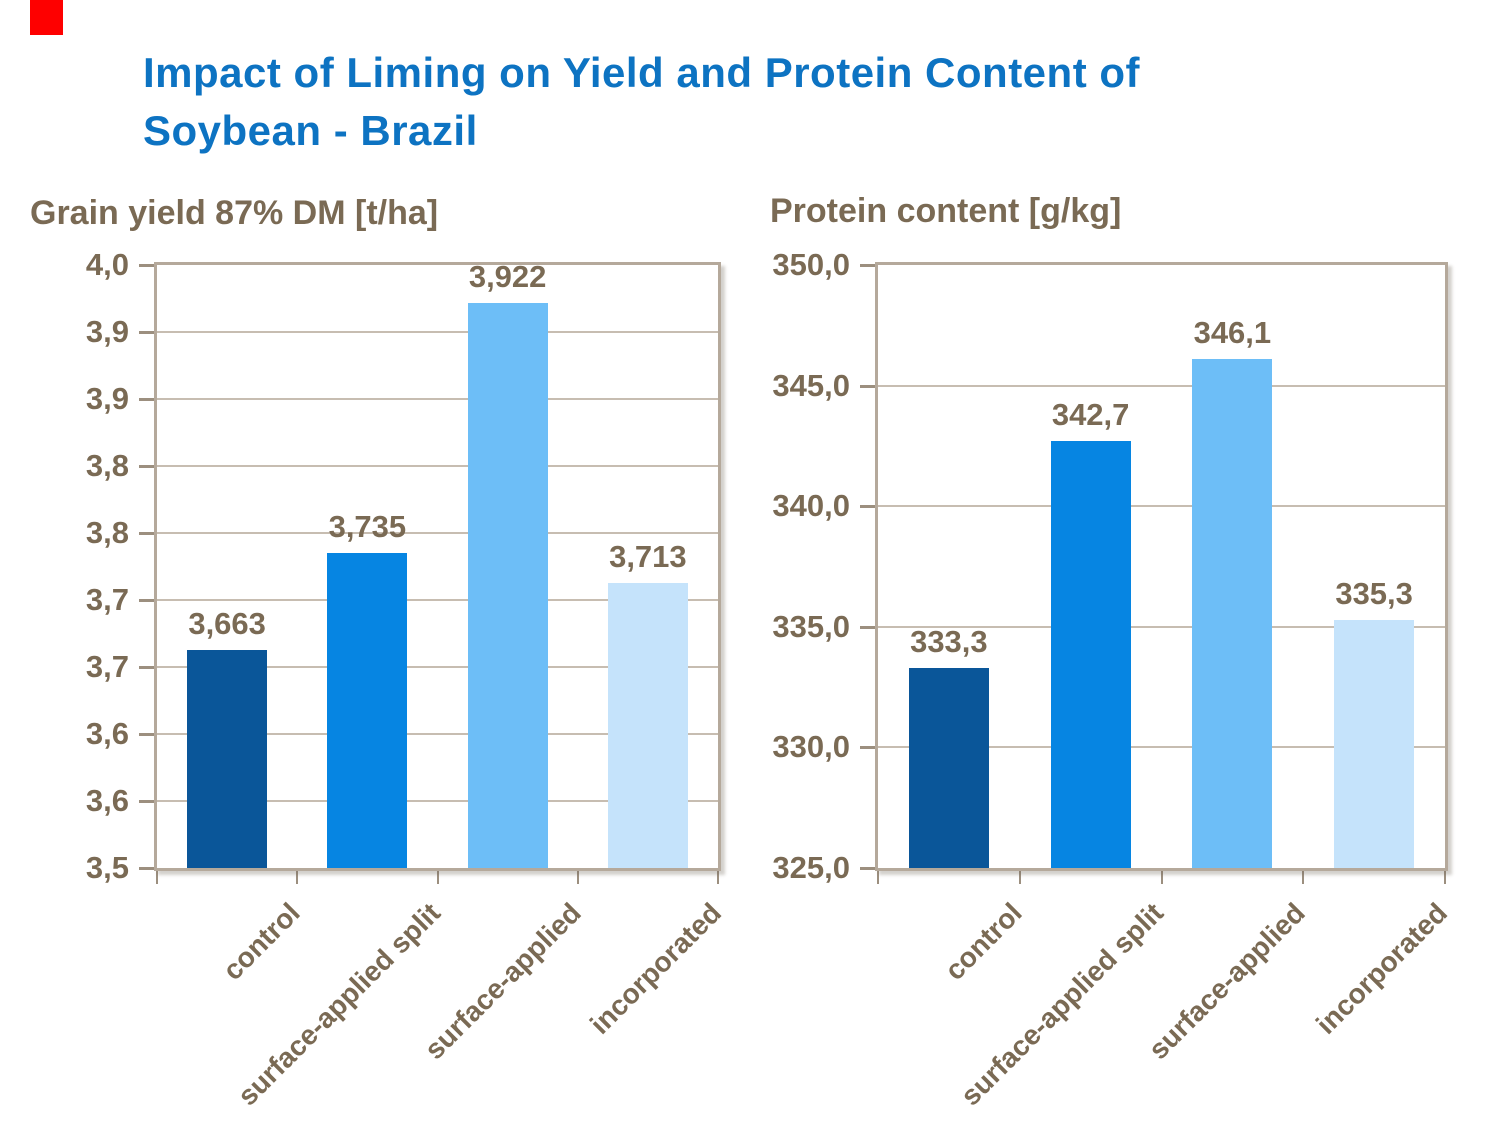  I want to click on page-title-line2: Soybean - Brazil, so click(310, 130).